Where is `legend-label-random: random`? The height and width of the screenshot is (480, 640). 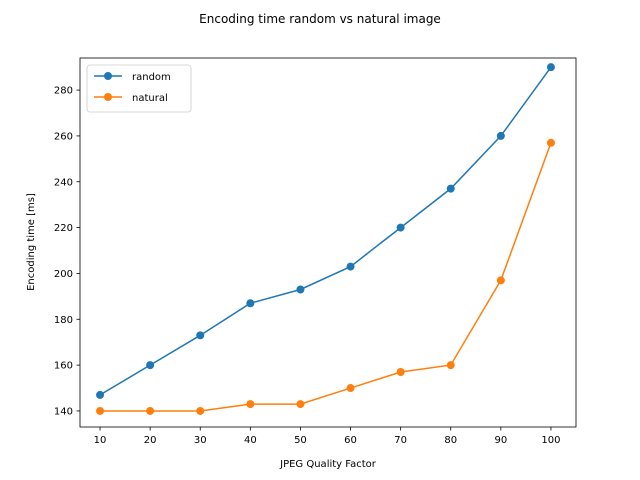 legend-label-random: random is located at coordinates (151, 77).